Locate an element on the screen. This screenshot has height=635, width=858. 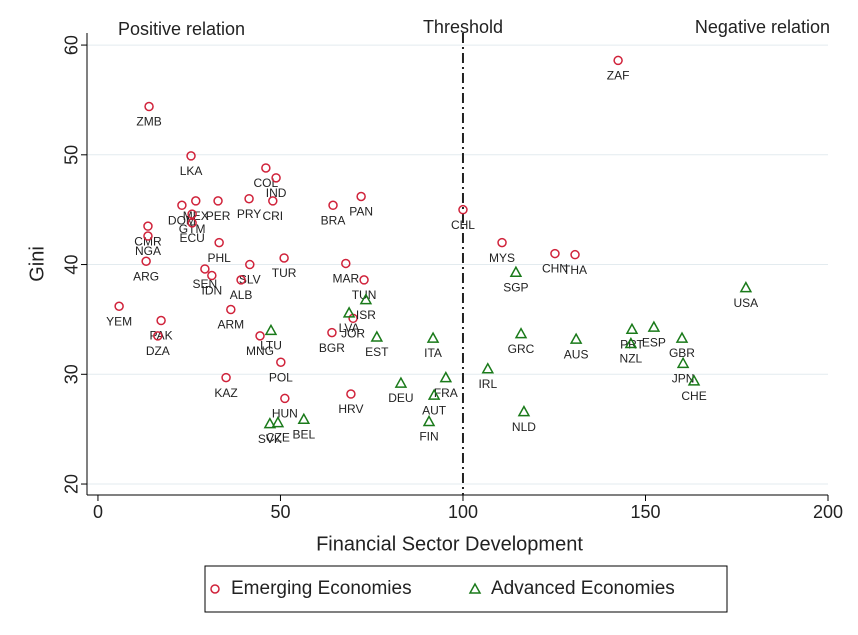
x-axis-title: Financial Sector Development is located at coordinates (449, 544).